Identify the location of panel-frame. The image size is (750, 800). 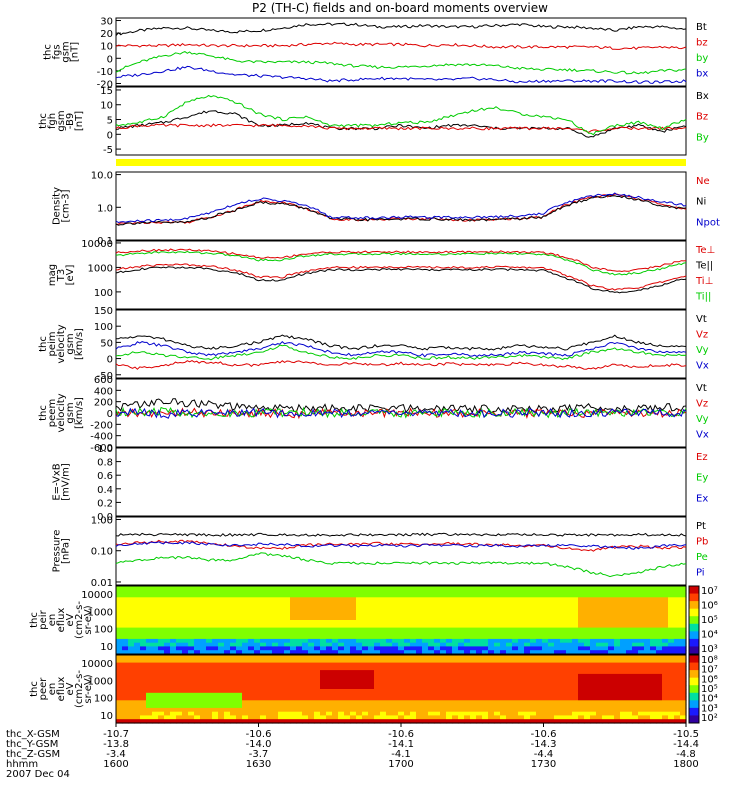
(401, 620).